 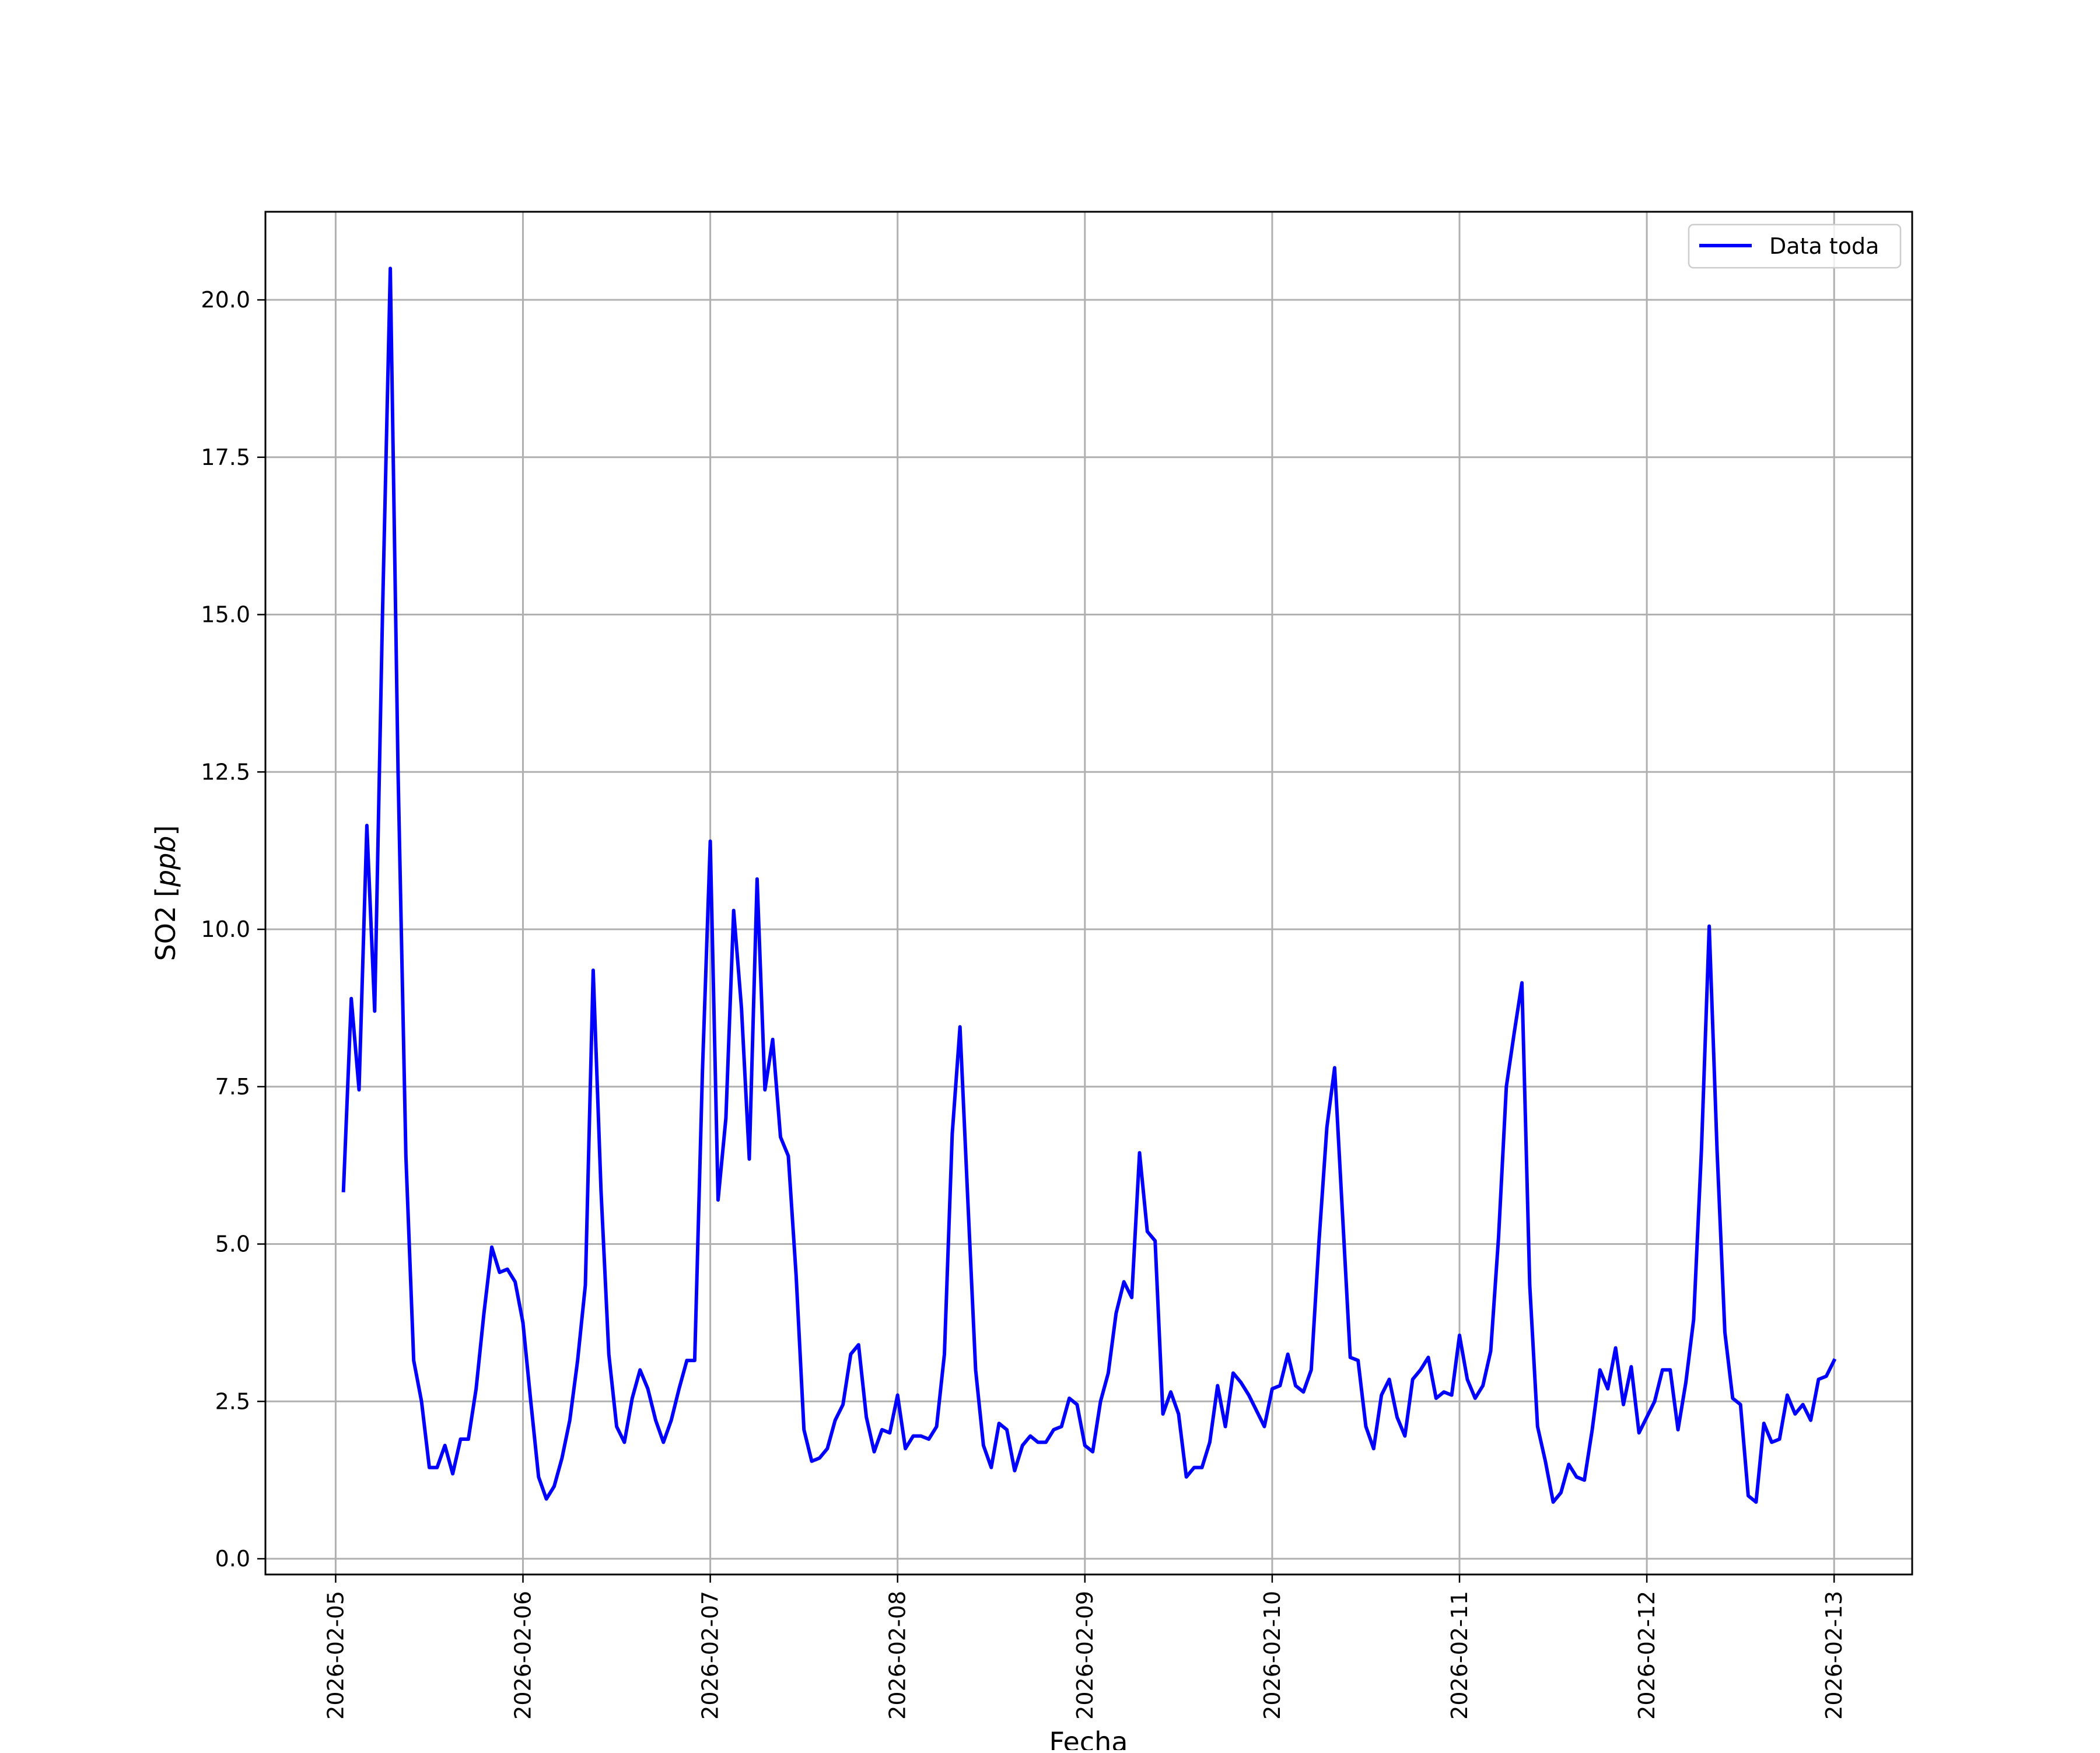 What do you see at coordinates (1834, 1655) in the screenshot?
I see `x-tick-label: 2026-02-13` at bounding box center [1834, 1655].